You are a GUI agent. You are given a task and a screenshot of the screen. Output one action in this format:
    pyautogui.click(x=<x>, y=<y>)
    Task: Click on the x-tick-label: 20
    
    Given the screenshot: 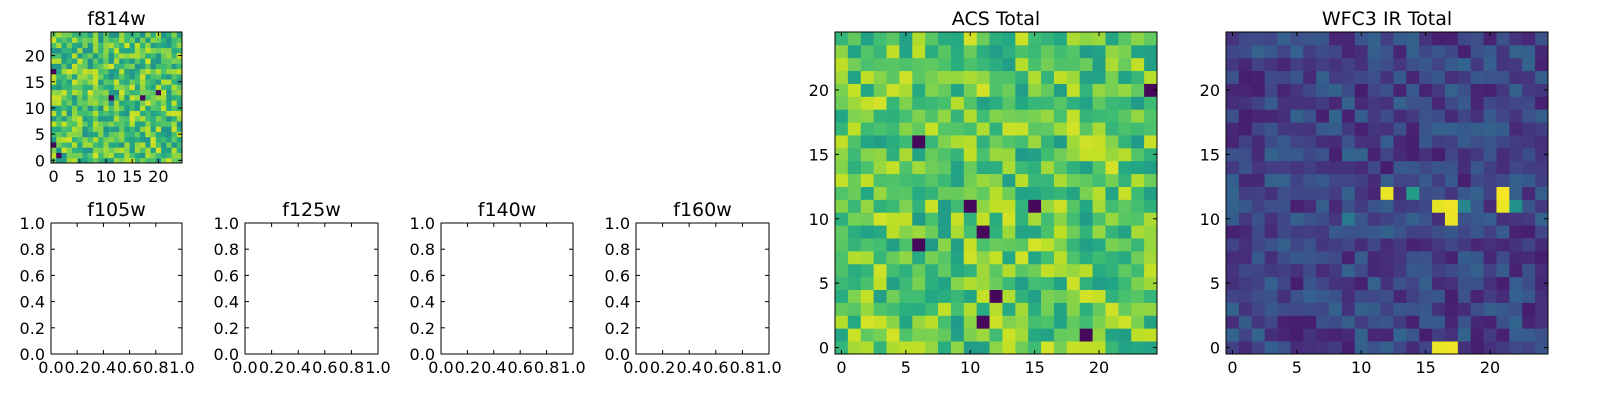 What is the action you would take?
    pyautogui.click(x=158, y=176)
    